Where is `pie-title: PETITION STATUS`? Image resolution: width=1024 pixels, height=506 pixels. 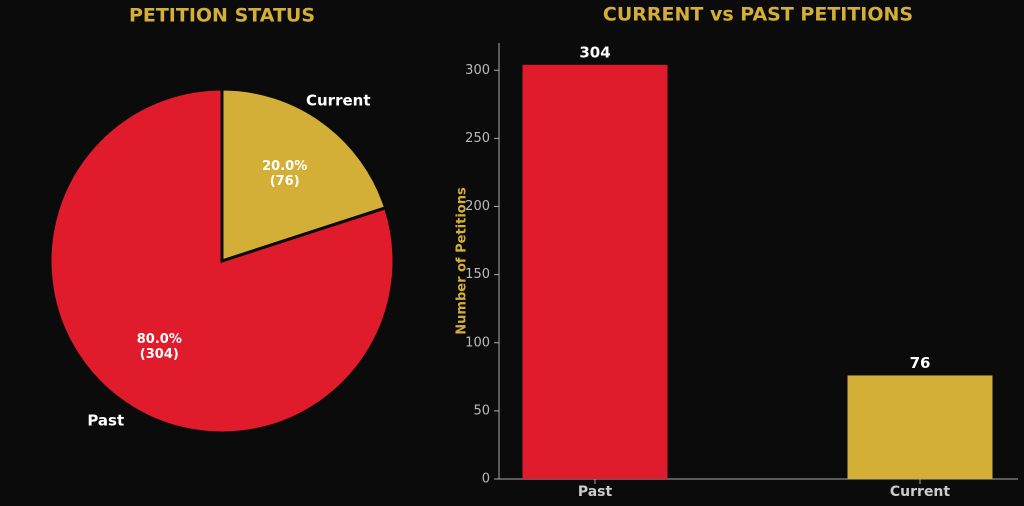
pie-title: PETITION STATUS is located at coordinates (222, 16).